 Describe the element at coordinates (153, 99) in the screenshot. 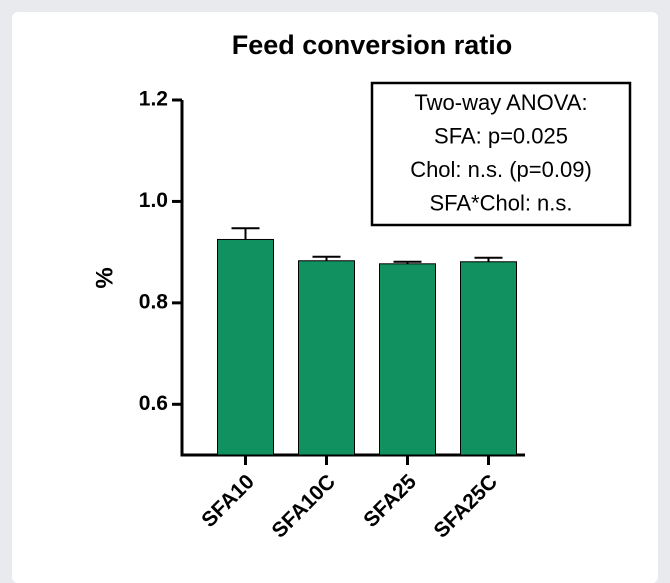

I see `y-tick-label: 1.2` at that location.